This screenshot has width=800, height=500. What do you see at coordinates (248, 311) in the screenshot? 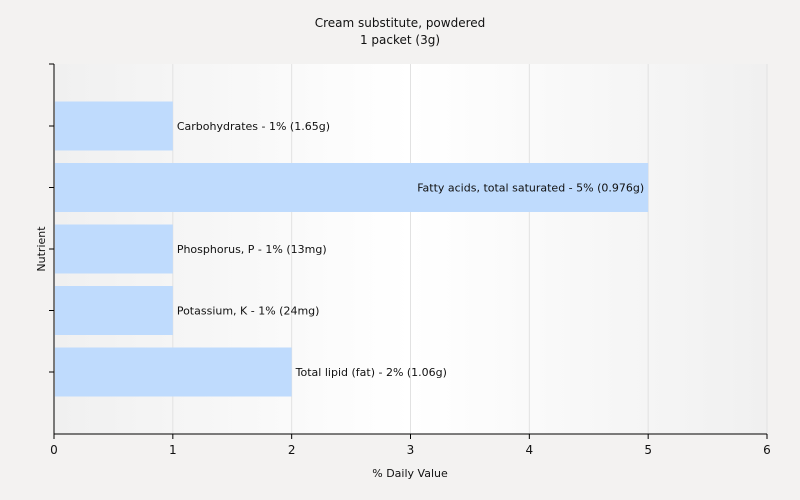
I see `bar-label: Potassium, K - 1% (24mg)` at bounding box center [248, 311].